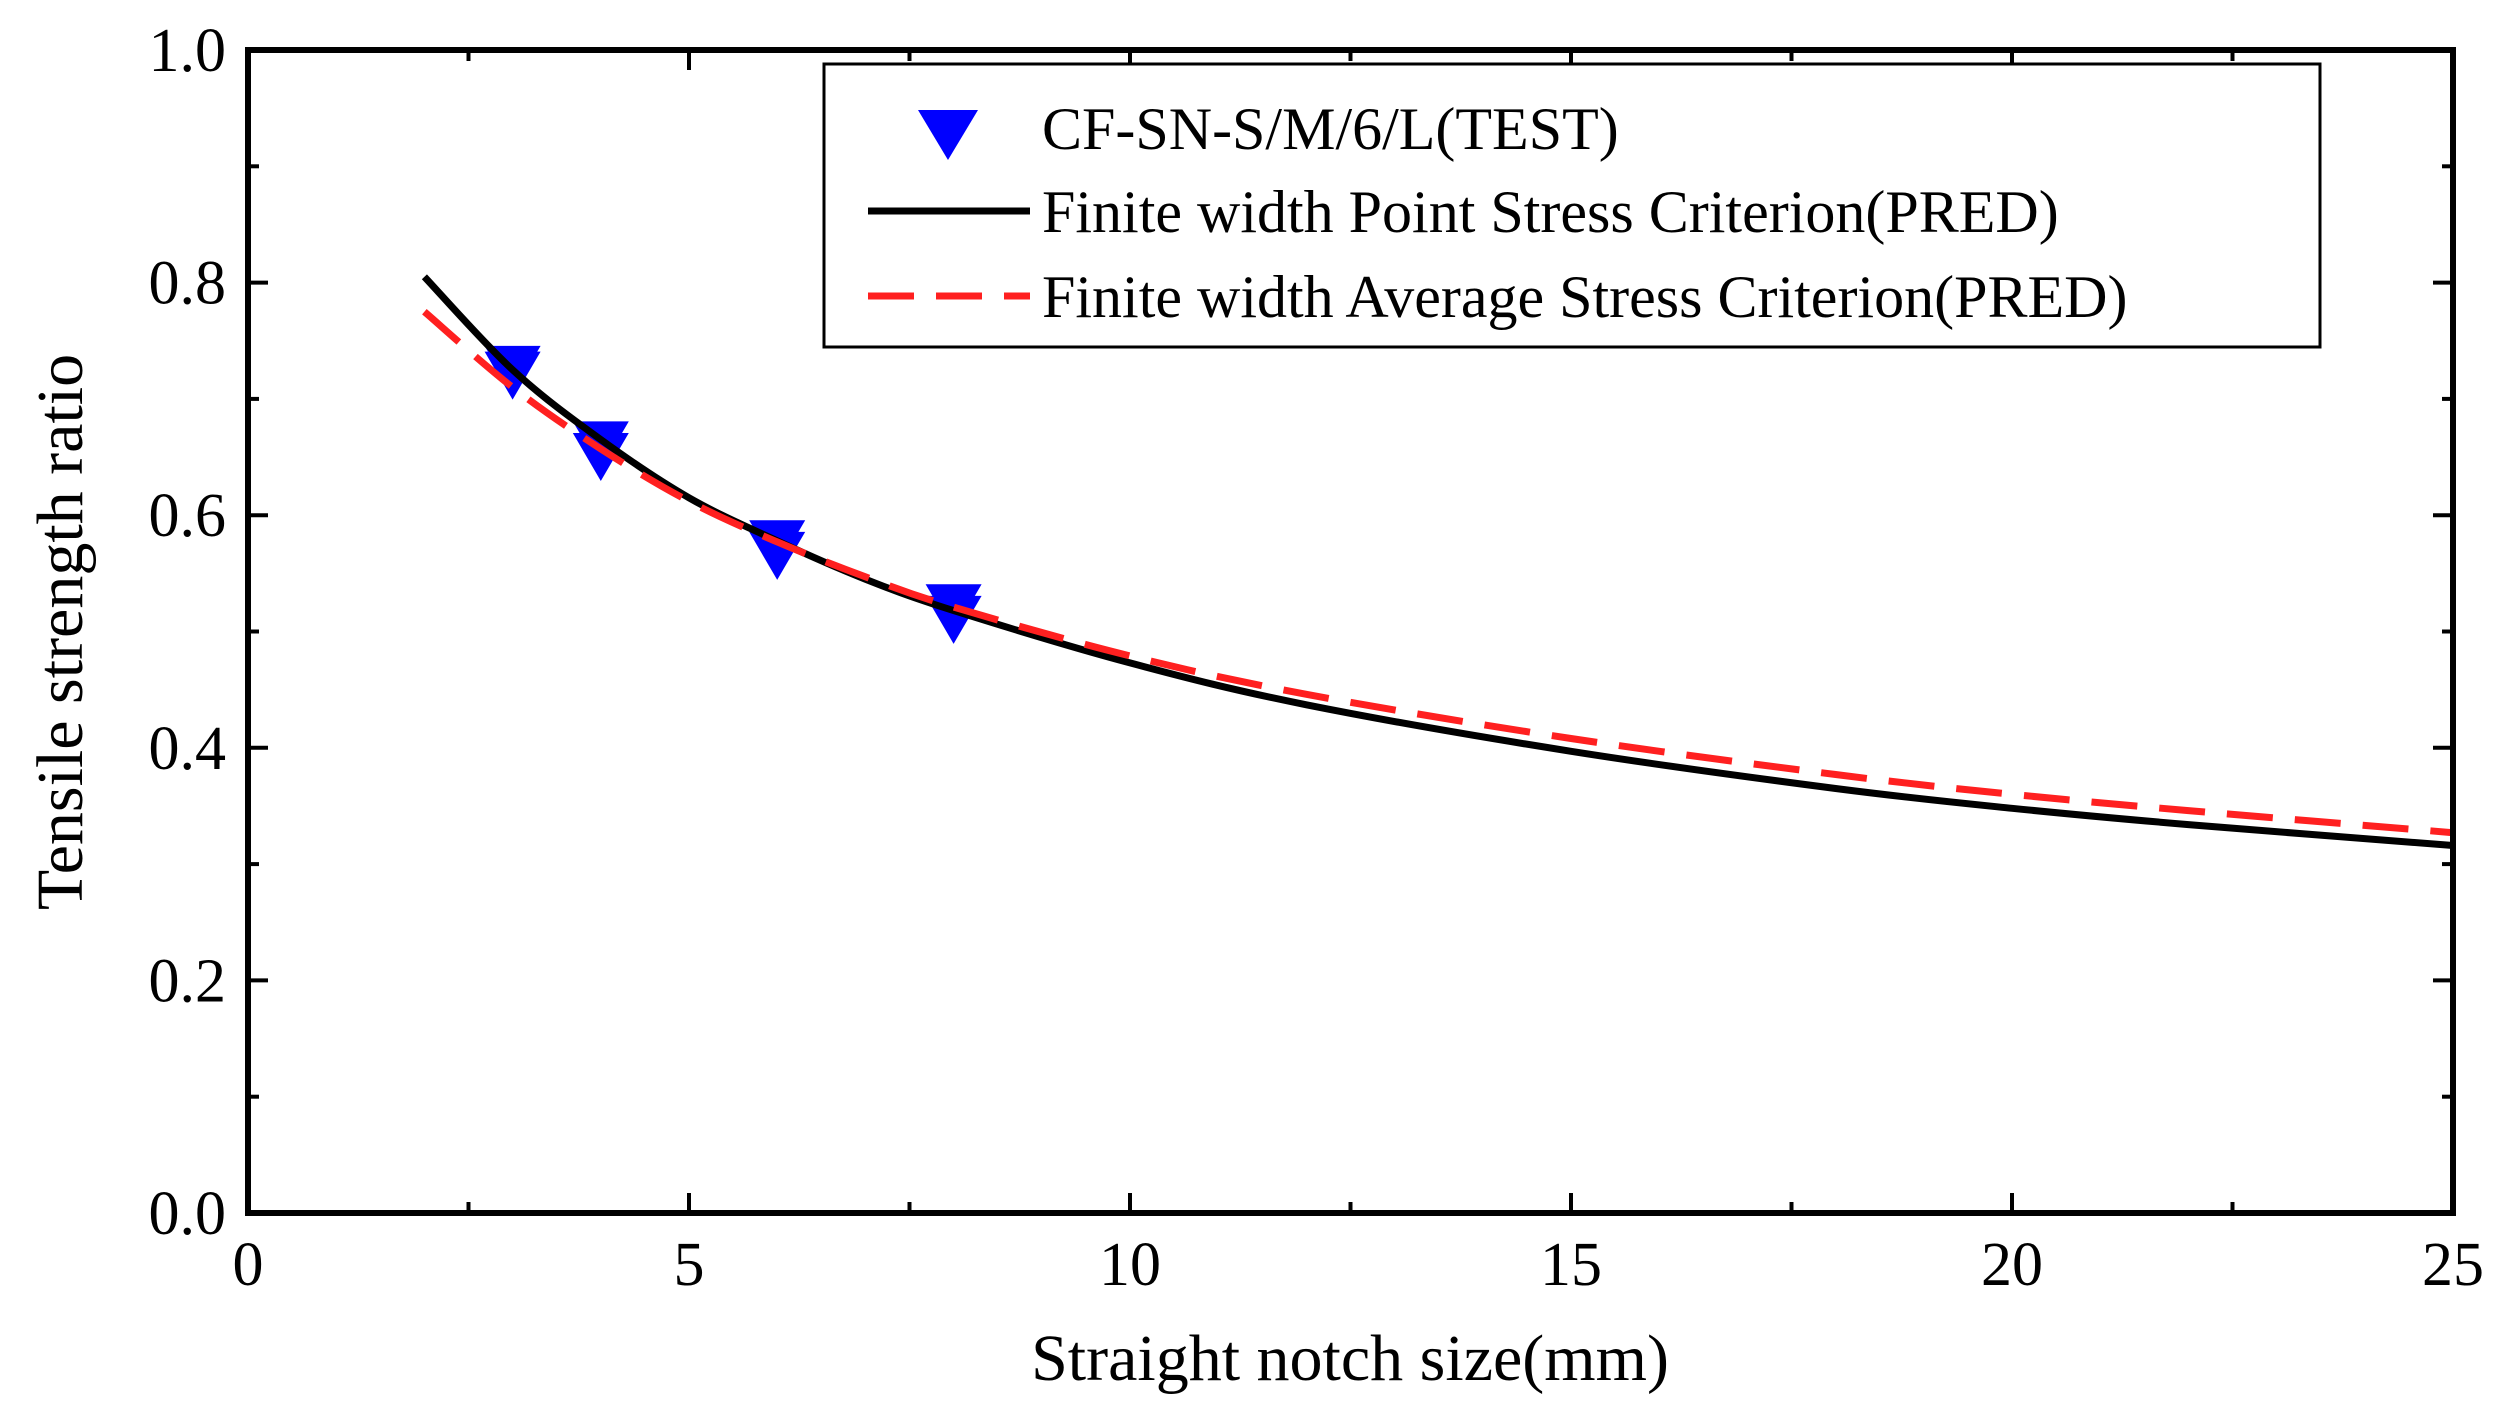  I want to click on y-tick-label: 0.4, so click(188, 749).